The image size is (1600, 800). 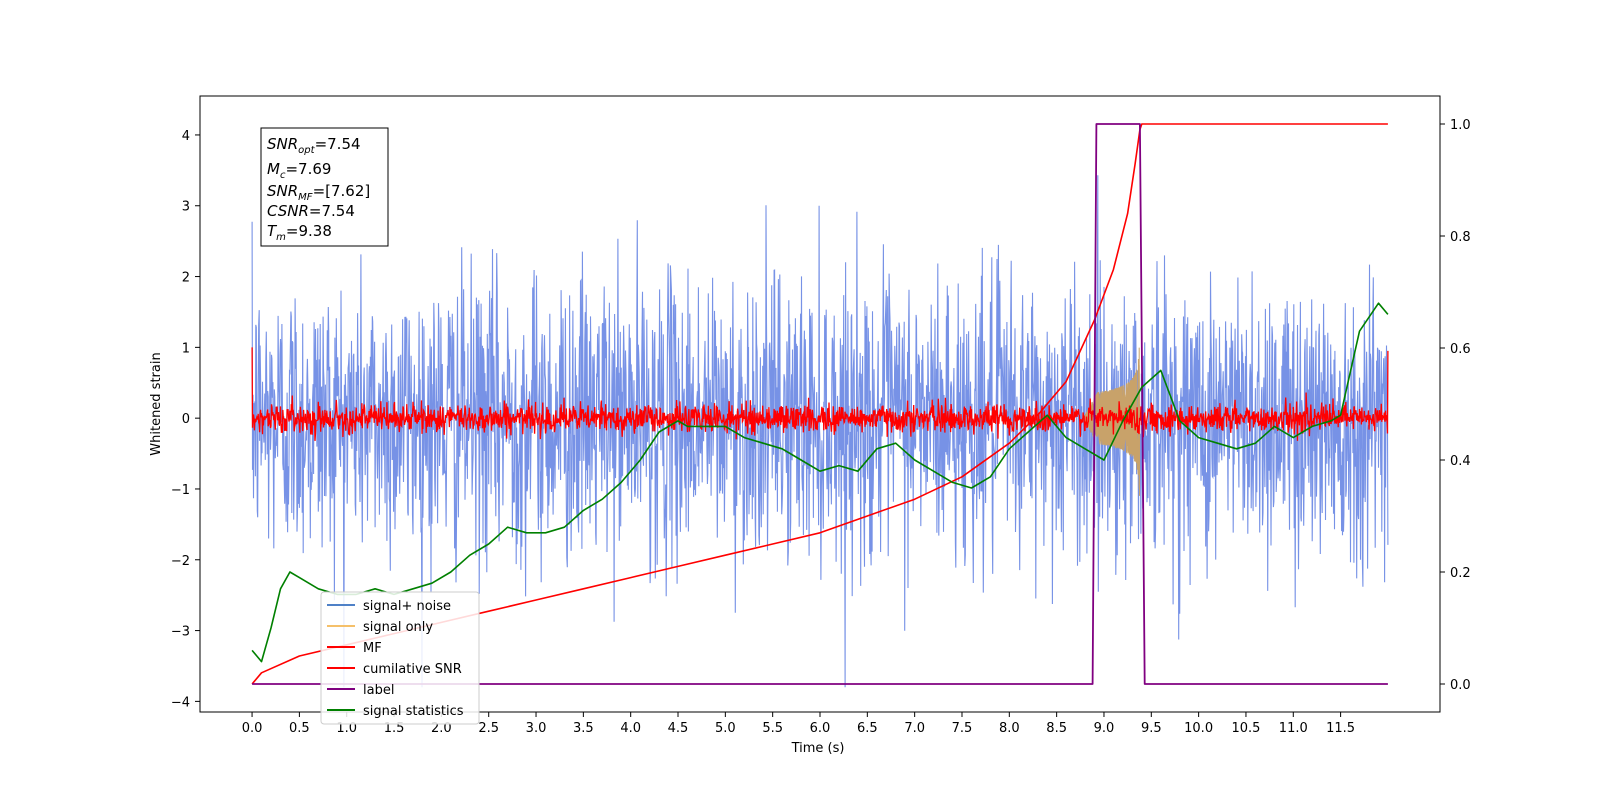 What do you see at coordinates (186, 348) in the screenshot?
I see `y-tick-label: 1` at bounding box center [186, 348].